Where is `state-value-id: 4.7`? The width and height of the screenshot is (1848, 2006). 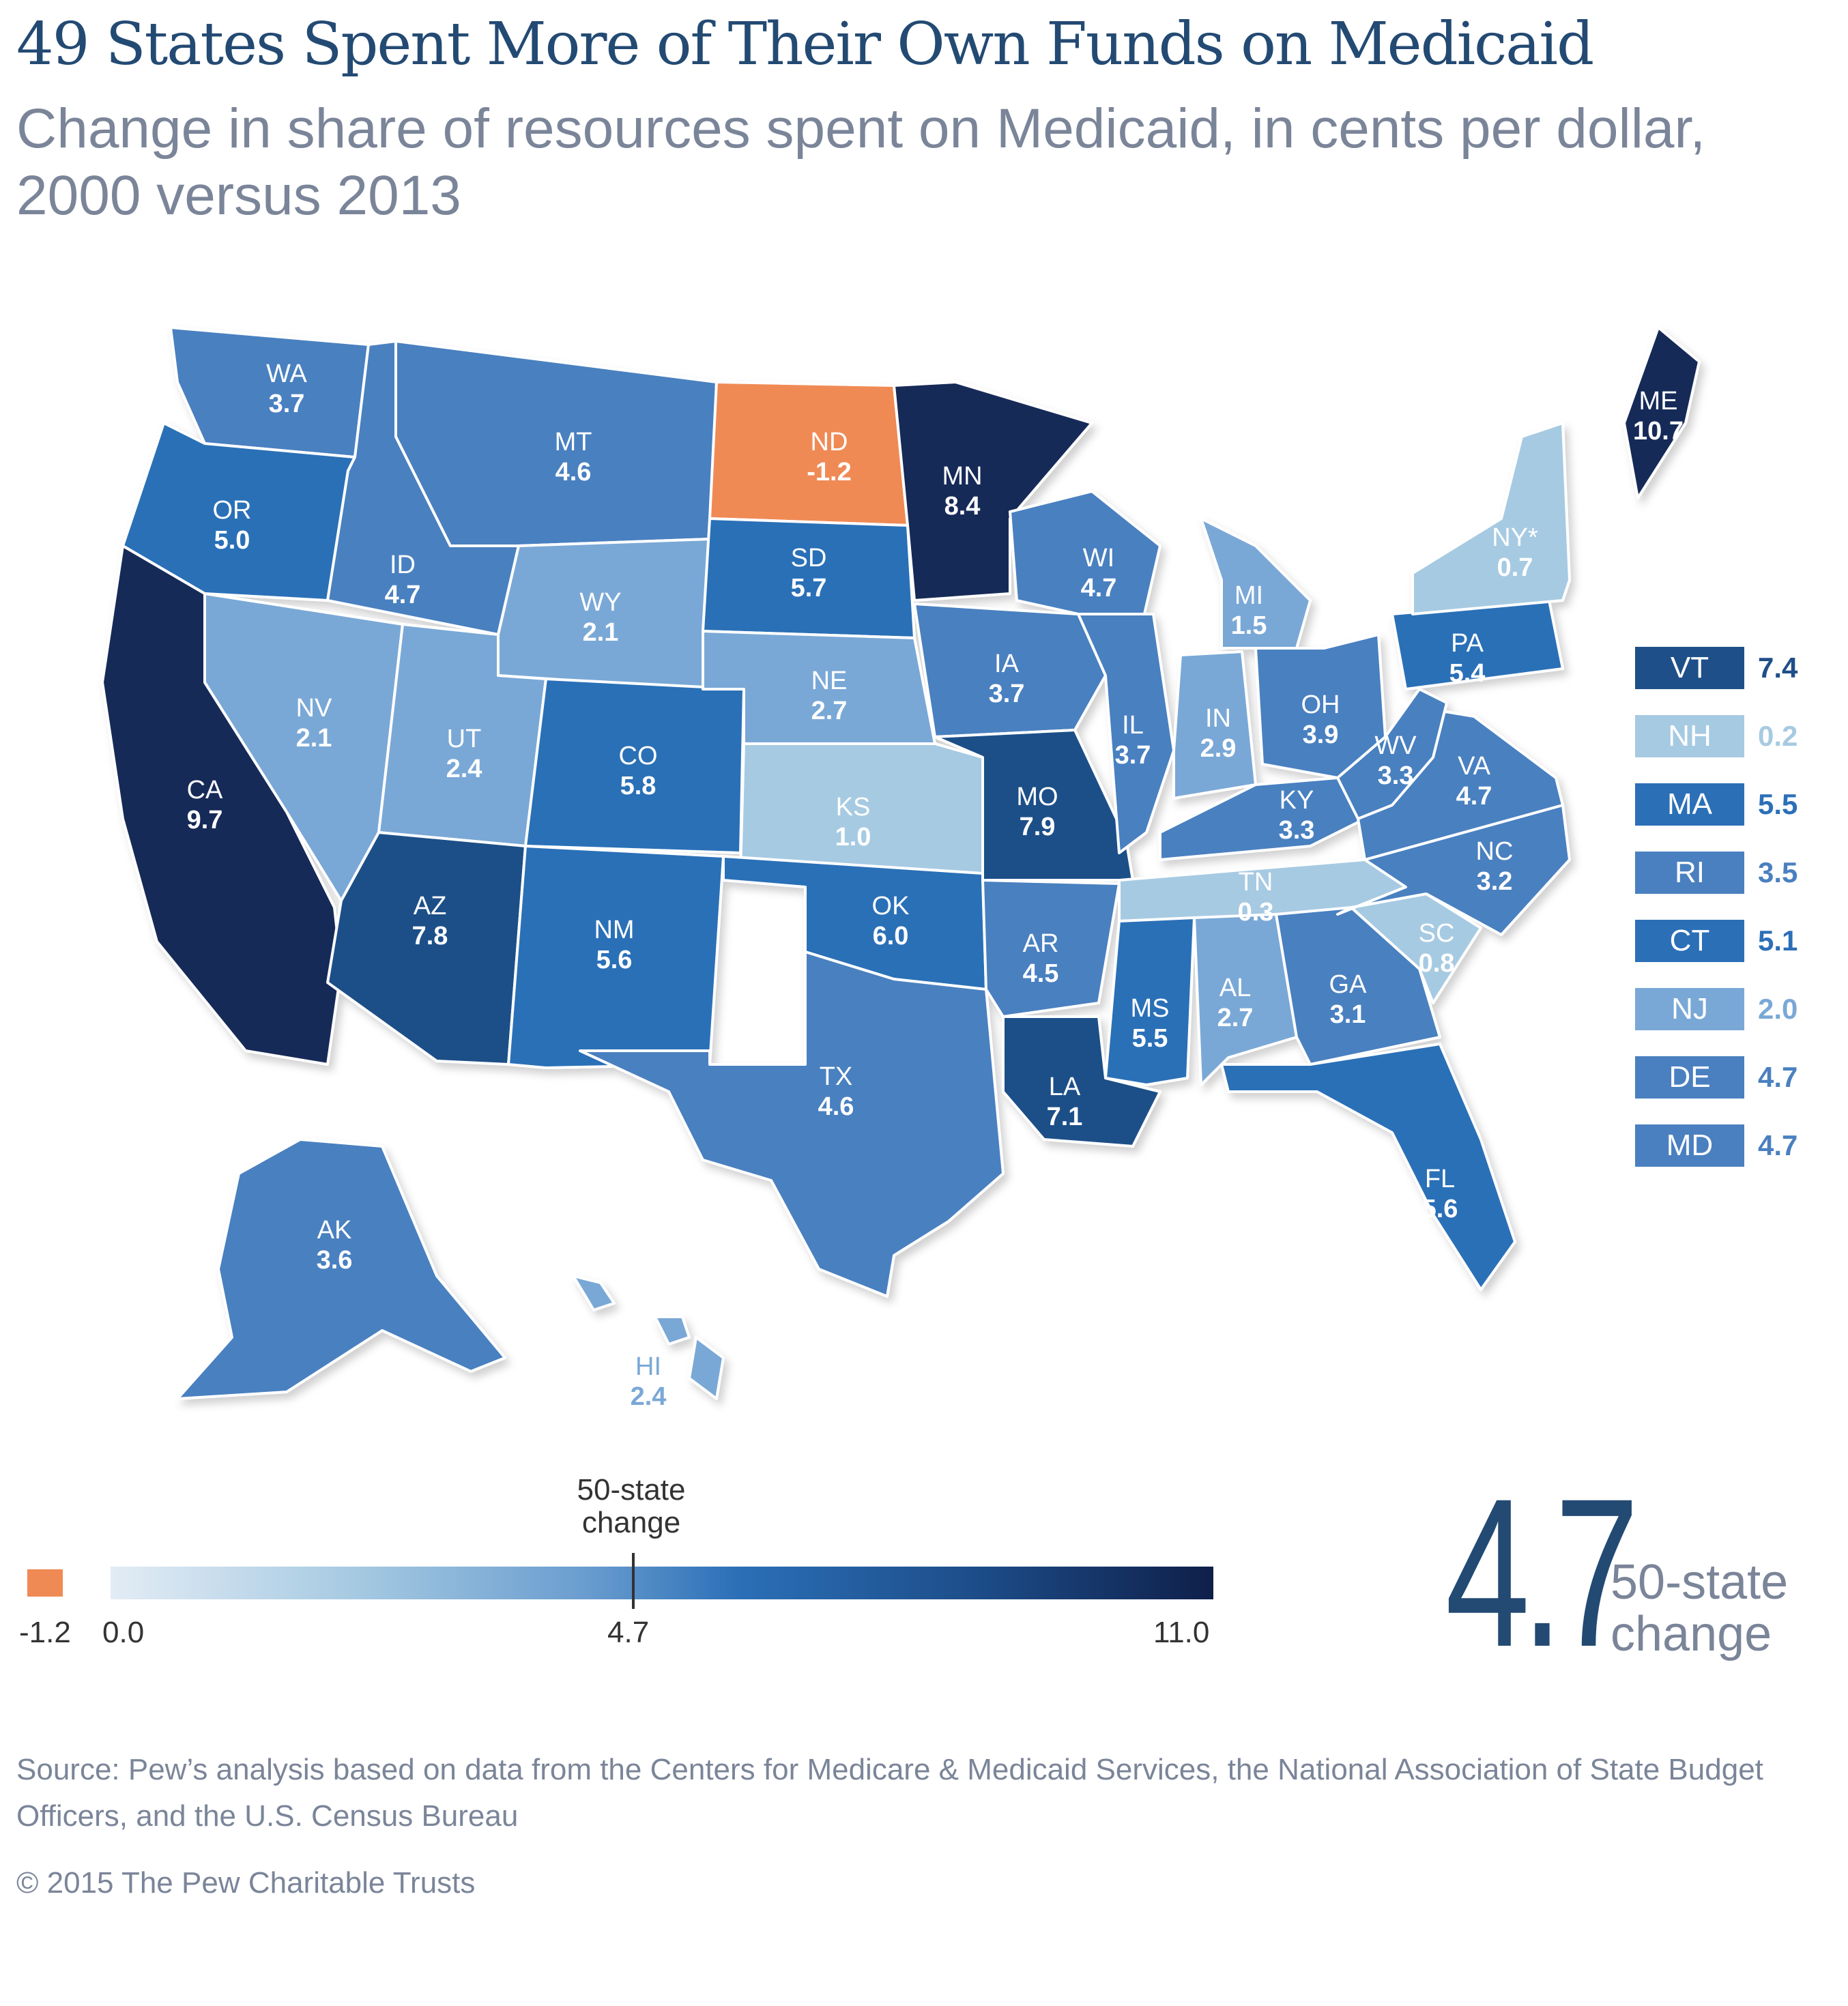 state-value-id: 4.7 is located at coordinates (403, 595).